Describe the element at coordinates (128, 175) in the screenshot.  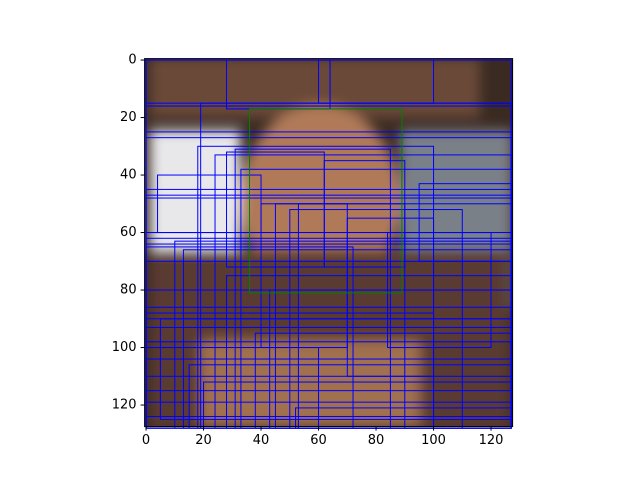
I see `y-tick-label: 40` at that location.